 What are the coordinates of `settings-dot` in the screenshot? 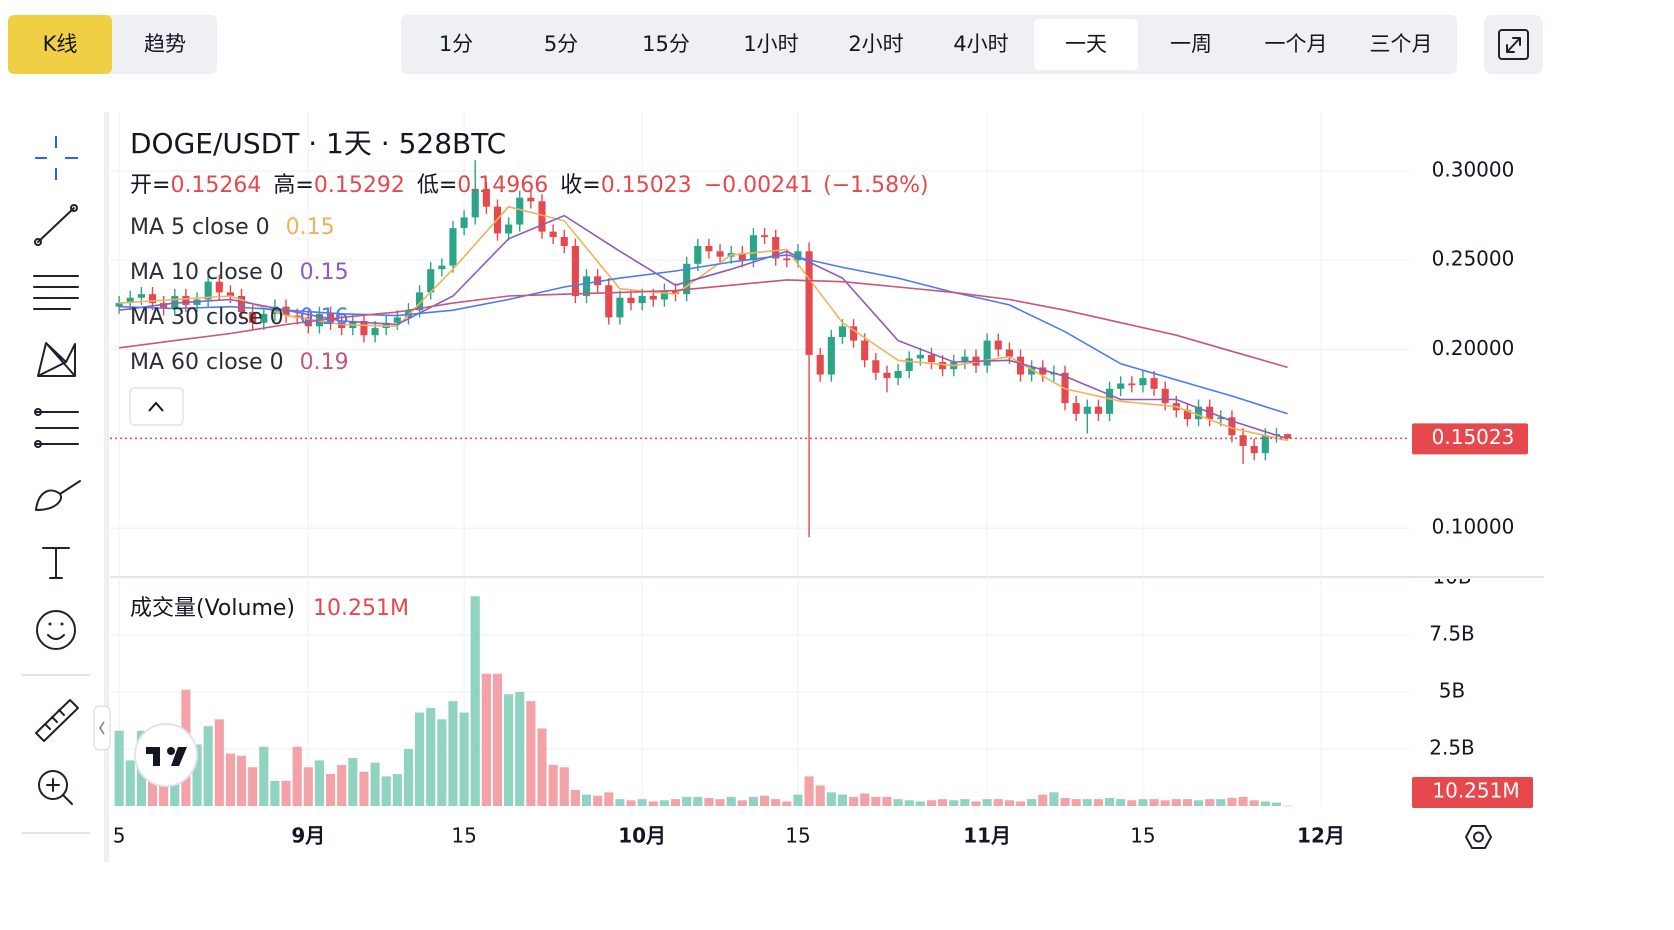 It's located at (1478, 837).